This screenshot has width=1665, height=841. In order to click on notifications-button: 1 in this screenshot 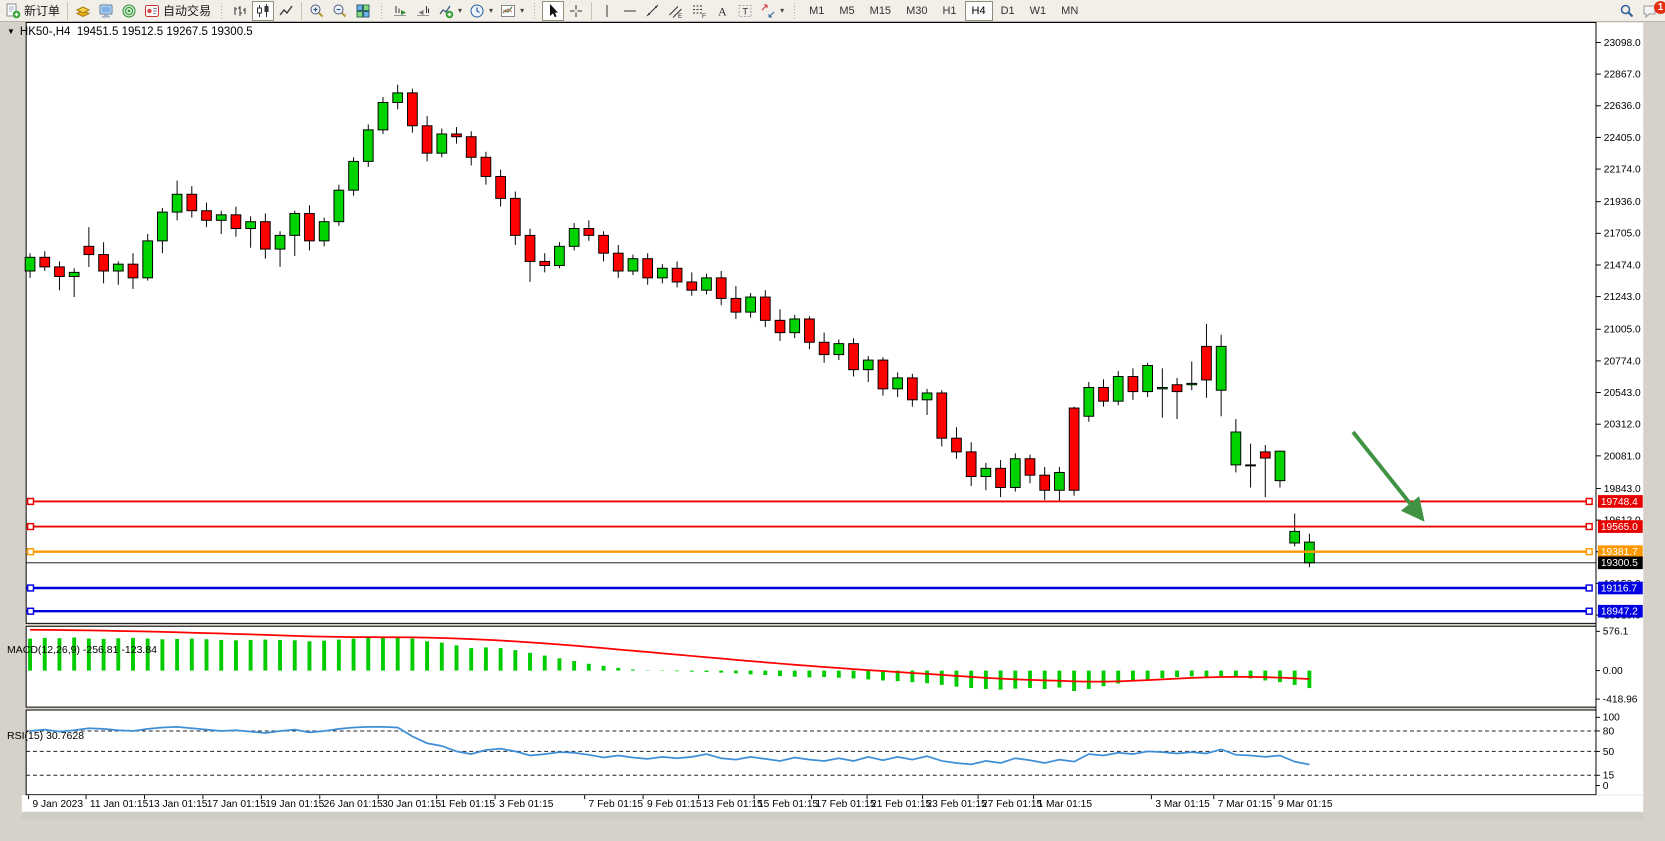, I will do `click(1652, 10)`.